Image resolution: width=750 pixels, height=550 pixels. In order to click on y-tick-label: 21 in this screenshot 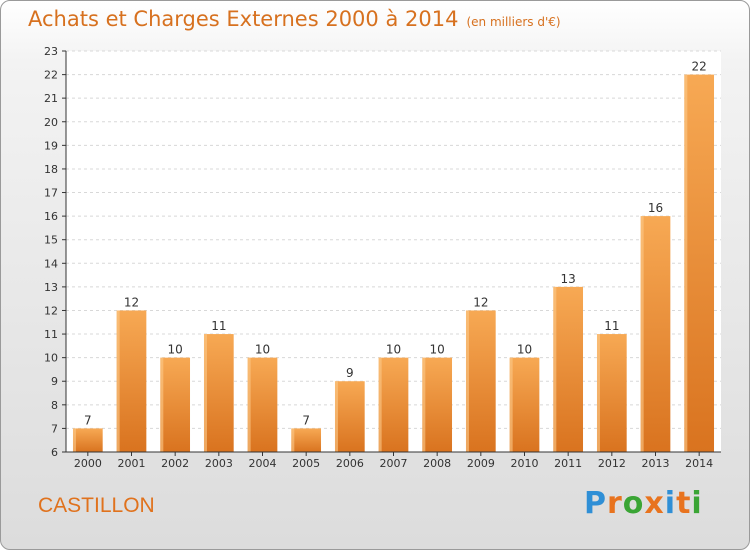, I will do `click(51, 98)`.